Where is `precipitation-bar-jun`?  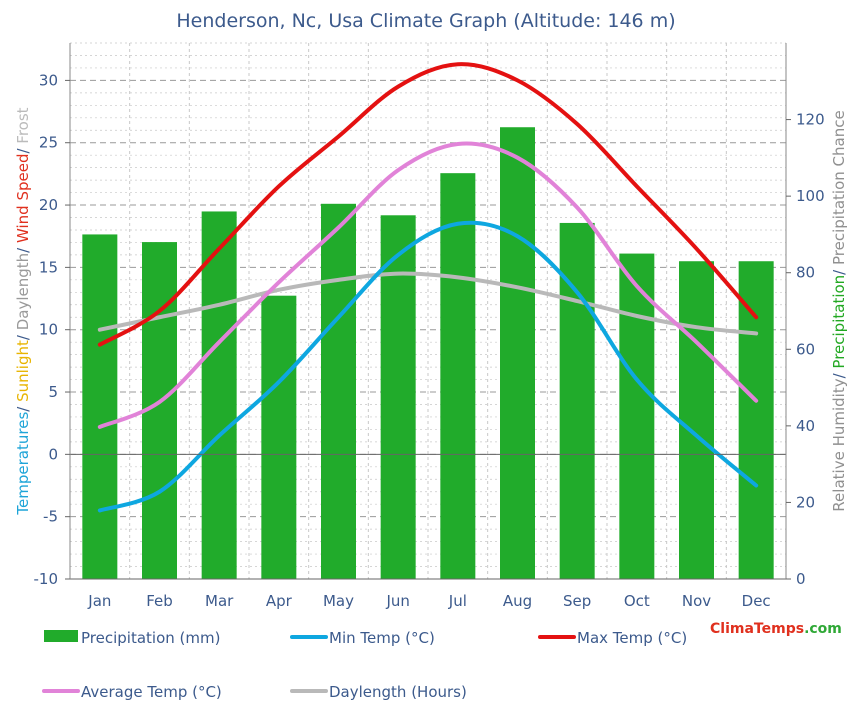 precipitation-bar-jun is located at coordinates (398, 397).